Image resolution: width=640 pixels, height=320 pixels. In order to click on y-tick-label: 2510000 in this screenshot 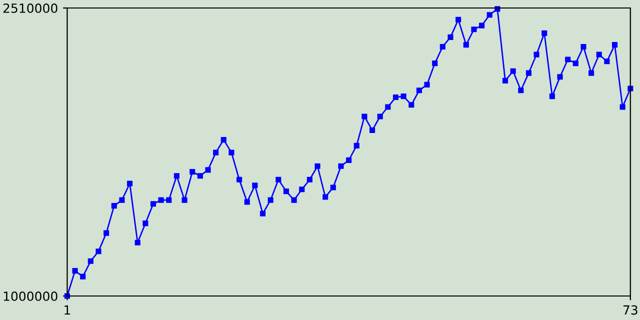, I will do `click(30, 8)`.